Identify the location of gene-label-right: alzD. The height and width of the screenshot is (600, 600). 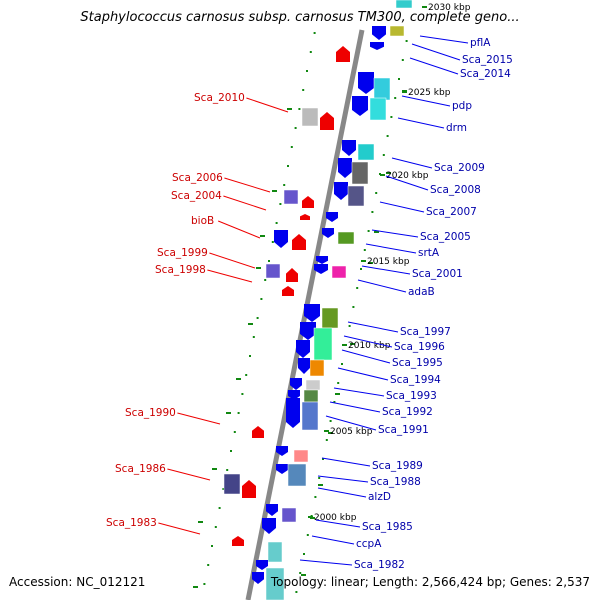
(379, 497).